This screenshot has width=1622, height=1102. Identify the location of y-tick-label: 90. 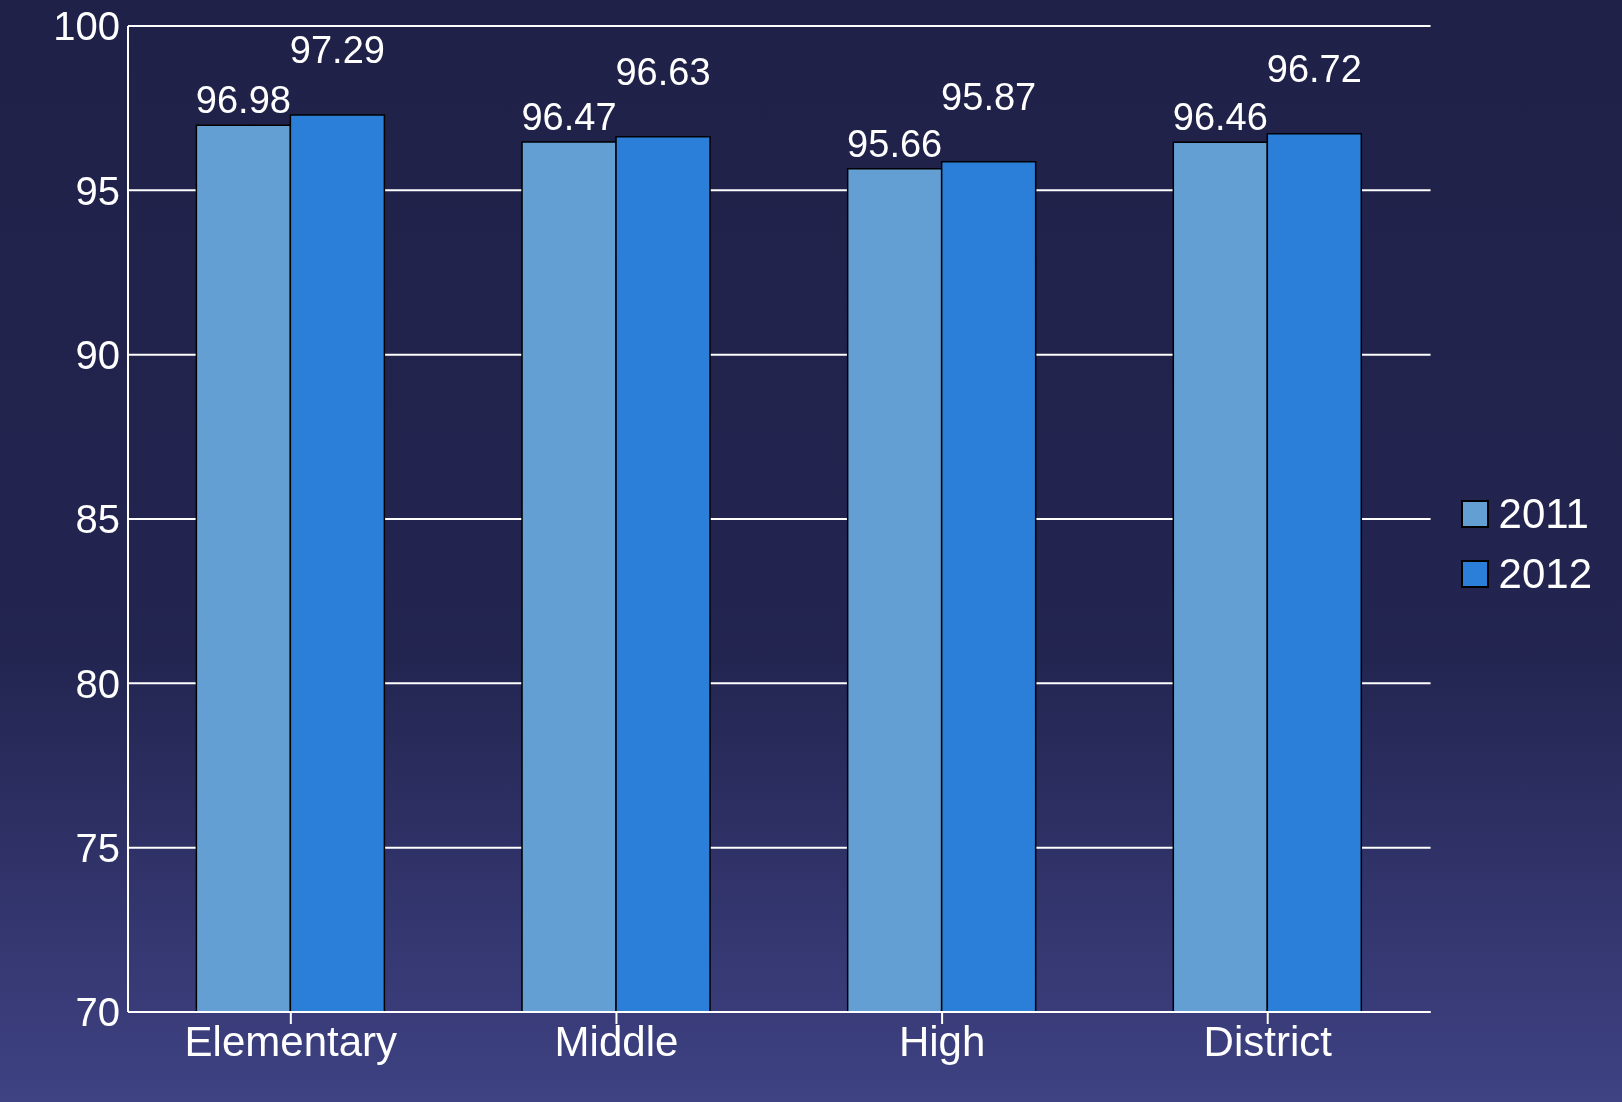
(97, 354).